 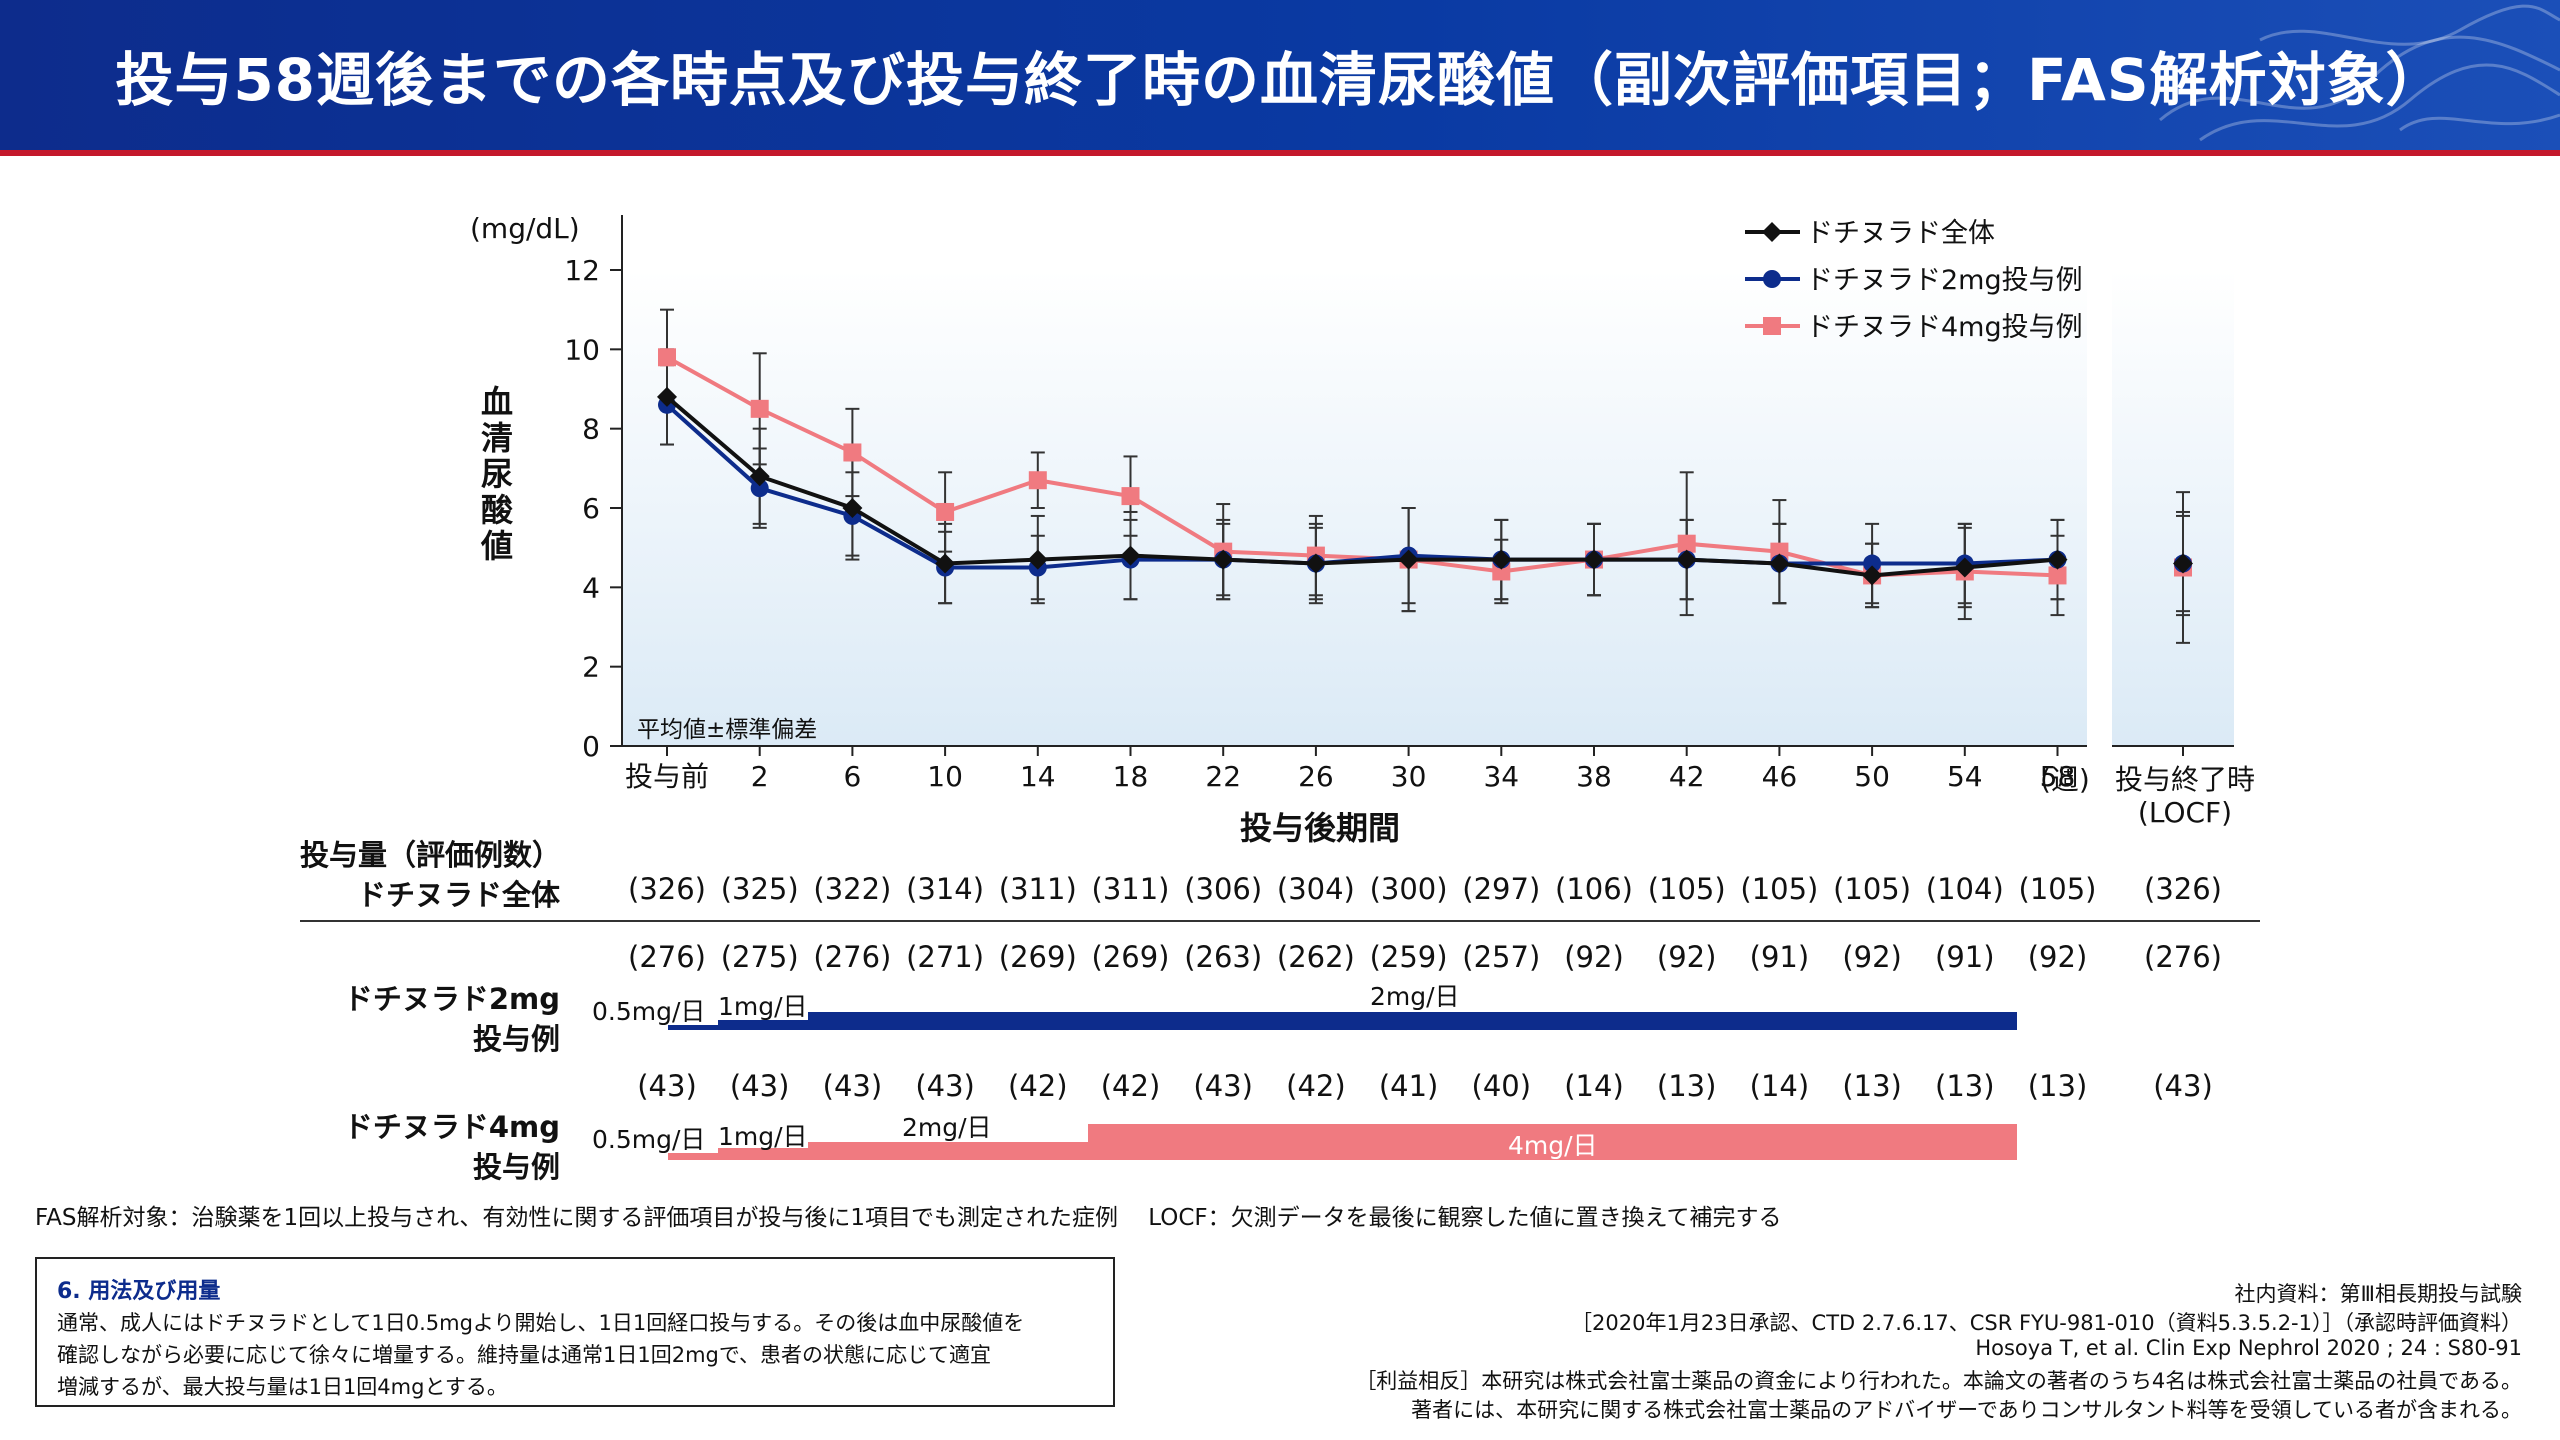 What do you see at coordinates (1315, 957) in the screenshot?
I see `count-cell: (262)` at bounding box center [1315, 957].